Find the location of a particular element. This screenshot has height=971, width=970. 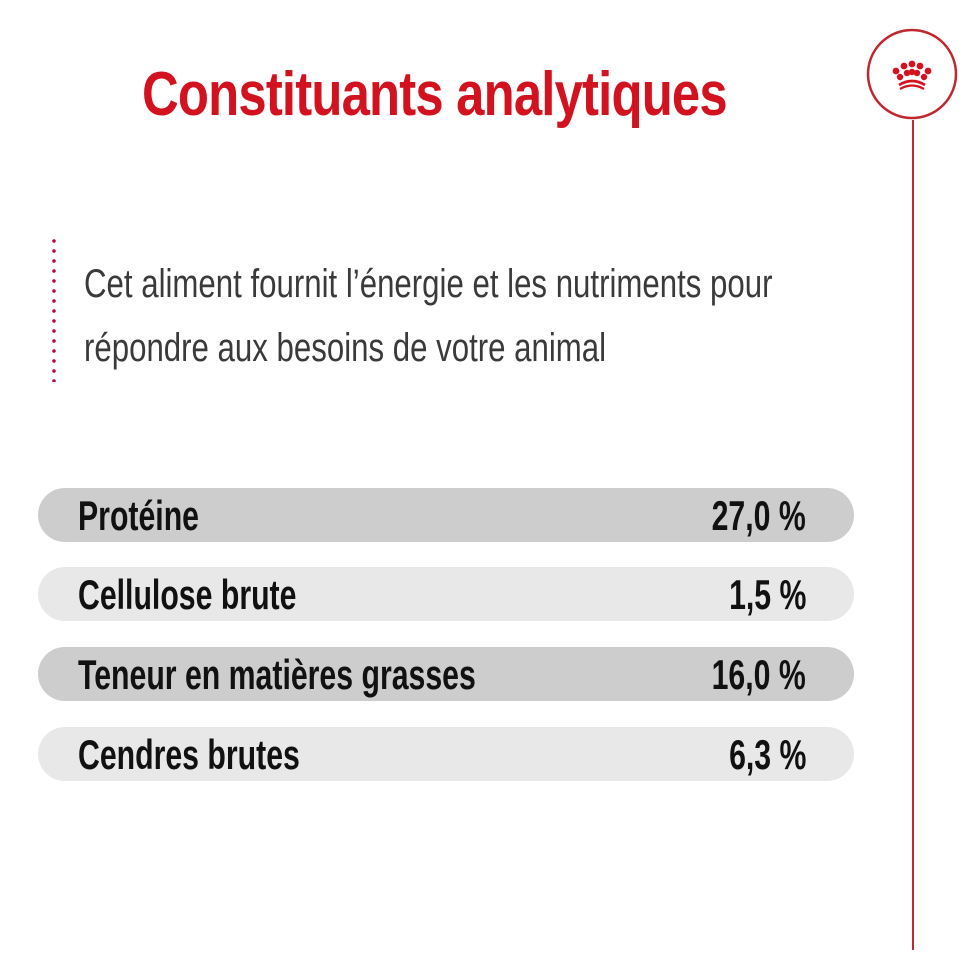

brand-logo is located at coordinates (912, 74).